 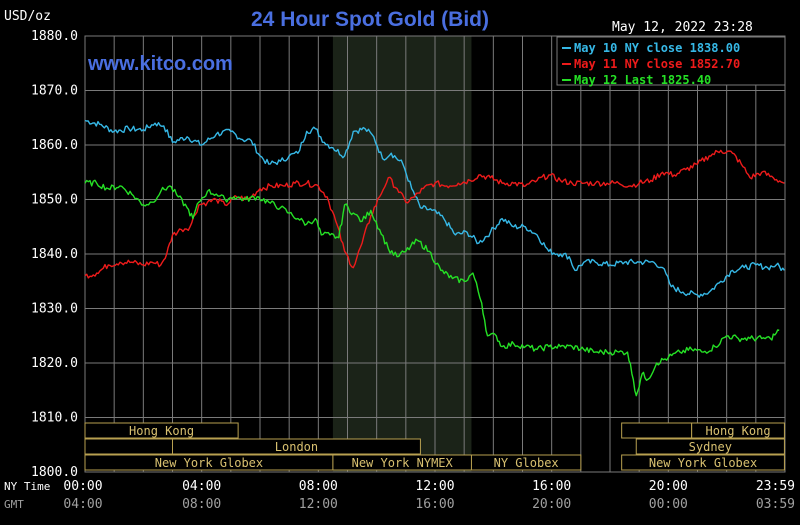 What do you see at coordinates (160, 64) in the screenshot?
I see `website-watermark: www.kitco.com` at bounding box center [160, 64].